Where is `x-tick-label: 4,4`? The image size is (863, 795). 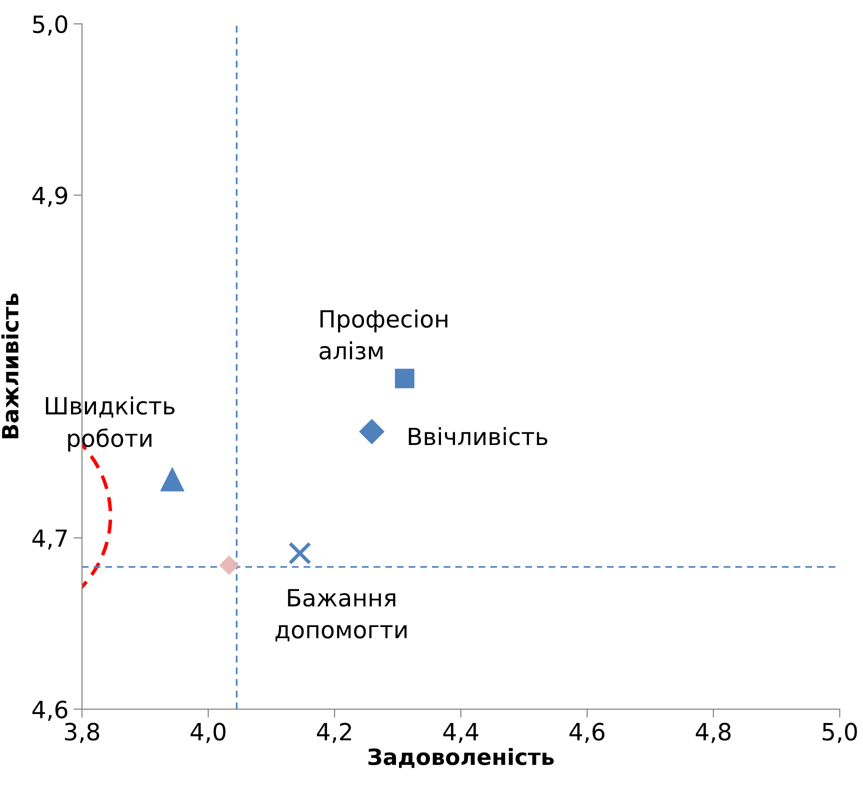
x-tick-label: 4,4 is located at coordinates (460, 733).